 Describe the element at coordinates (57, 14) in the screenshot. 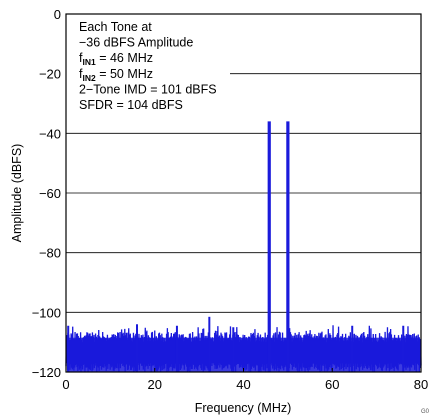

I see `y-tick-label: 0` at that location.